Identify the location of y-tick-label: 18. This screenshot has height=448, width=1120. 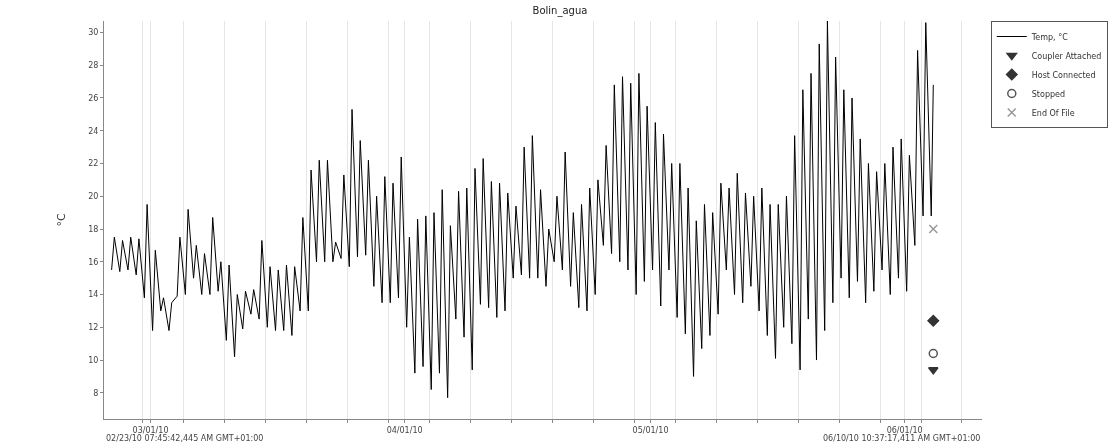
(93, 229).